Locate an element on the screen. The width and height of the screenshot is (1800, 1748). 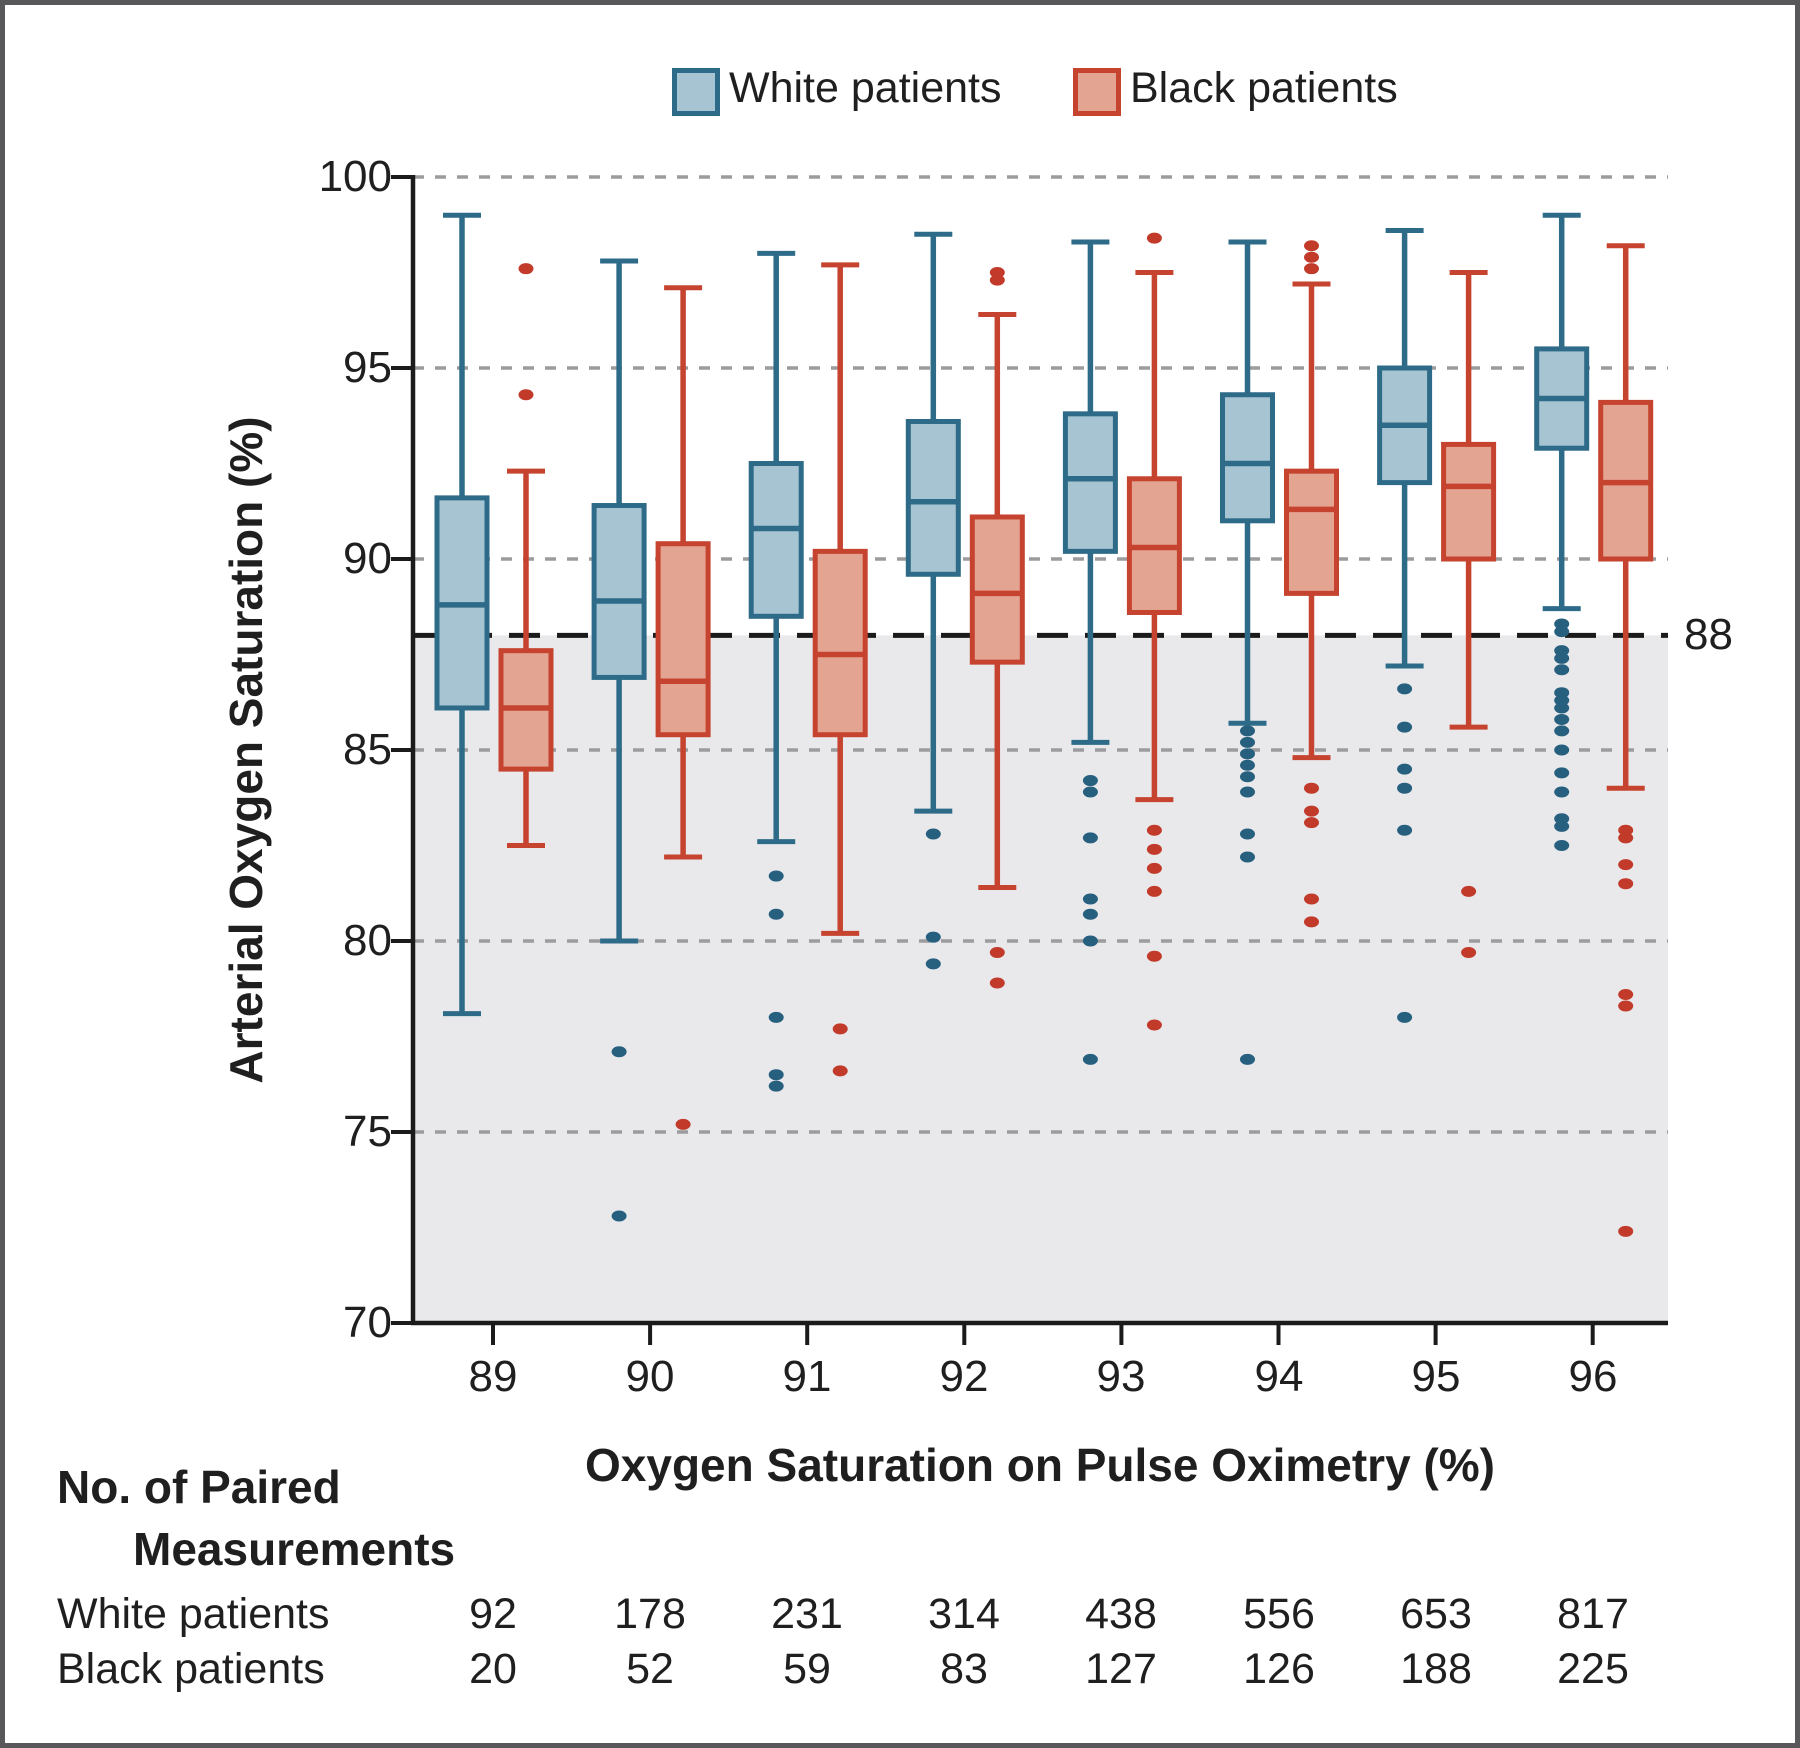
count-white: 817 is located at coordinates (1593, 1614).